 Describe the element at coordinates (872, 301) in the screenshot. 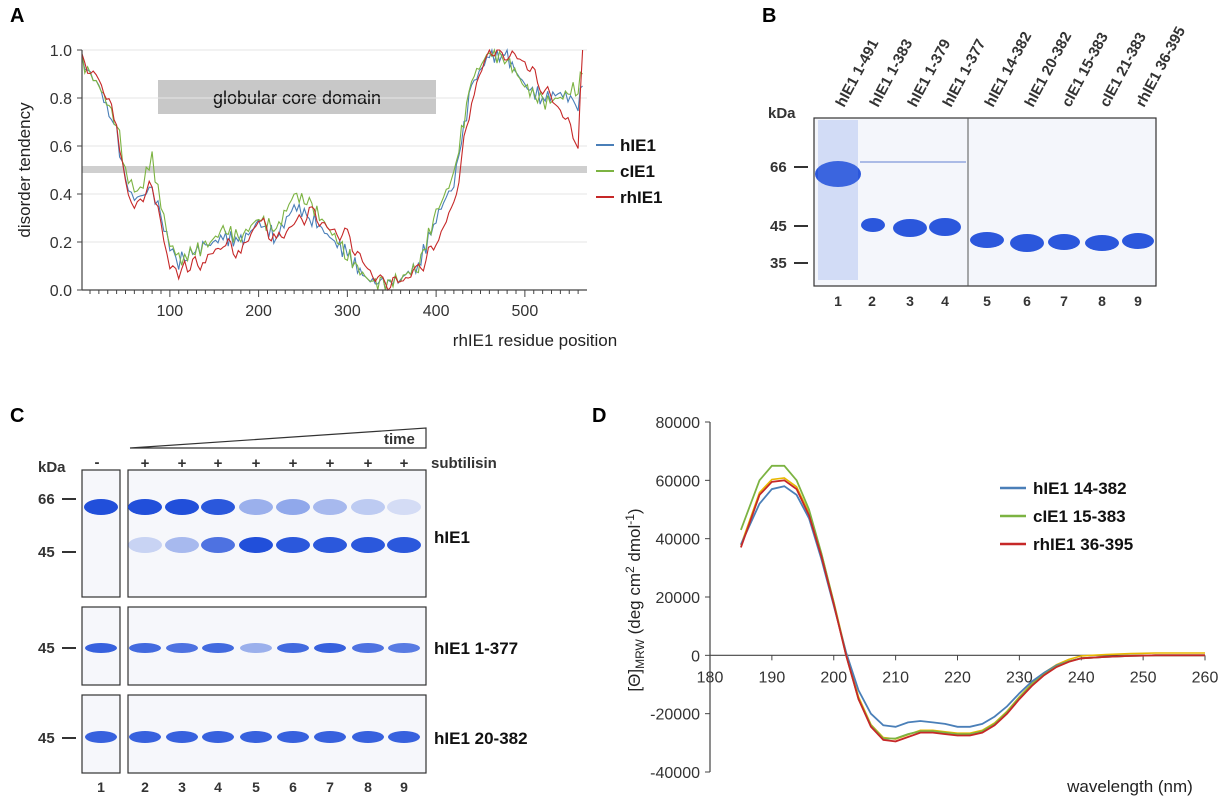

I see `lane-number-2: 2` at that location.